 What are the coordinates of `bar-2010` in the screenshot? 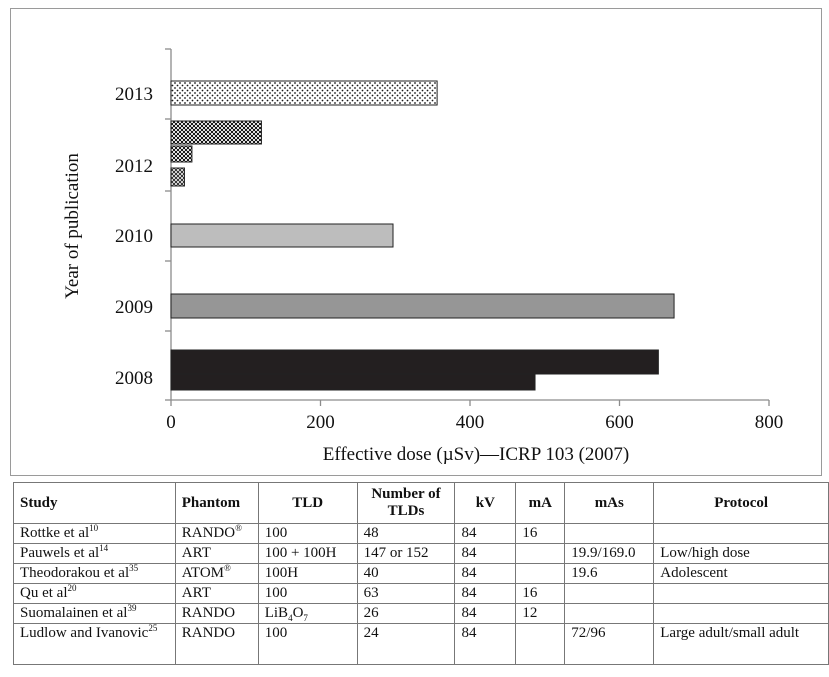 It's located at (282, 235).